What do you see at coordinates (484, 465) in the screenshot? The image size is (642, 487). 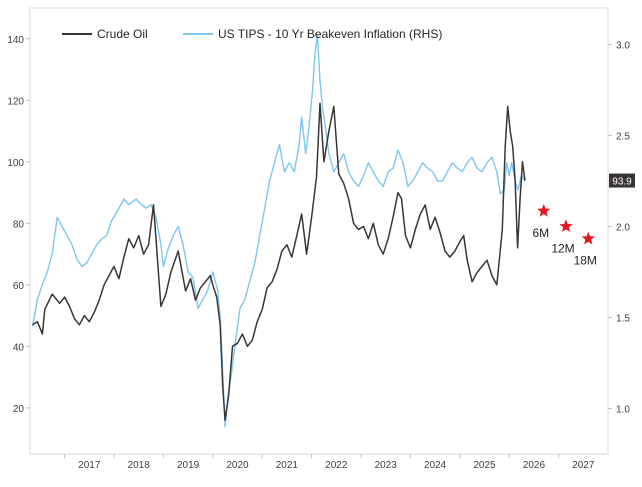 I see `x-tick-label: 2025` at bounding box center [484, 465].